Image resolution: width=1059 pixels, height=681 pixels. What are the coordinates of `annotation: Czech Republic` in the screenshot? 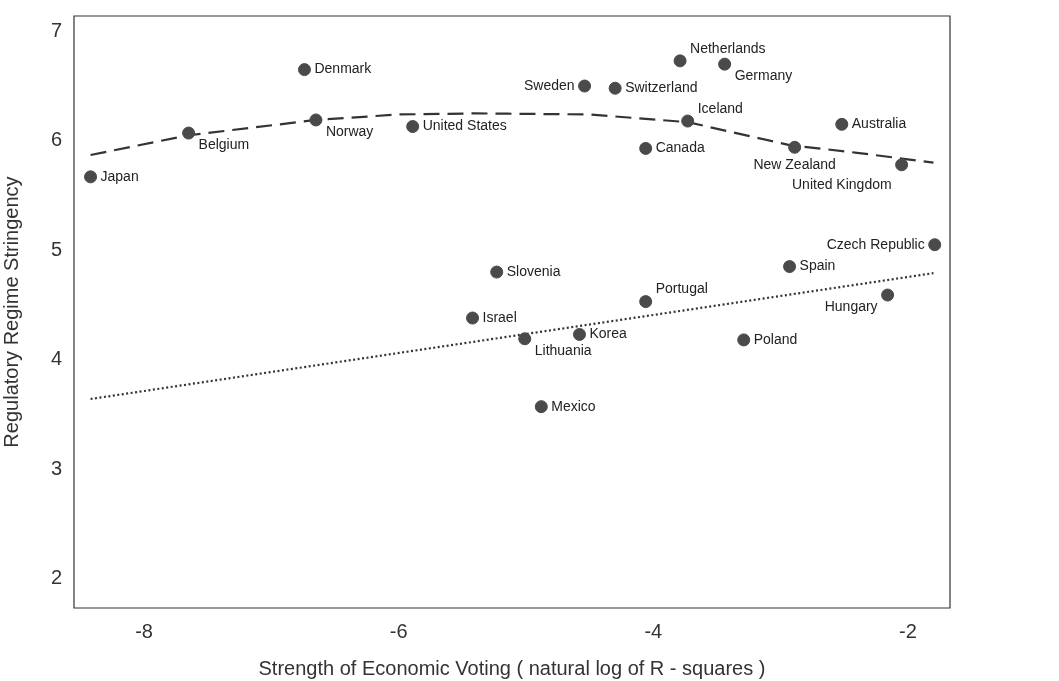 It's located at (875, 243).